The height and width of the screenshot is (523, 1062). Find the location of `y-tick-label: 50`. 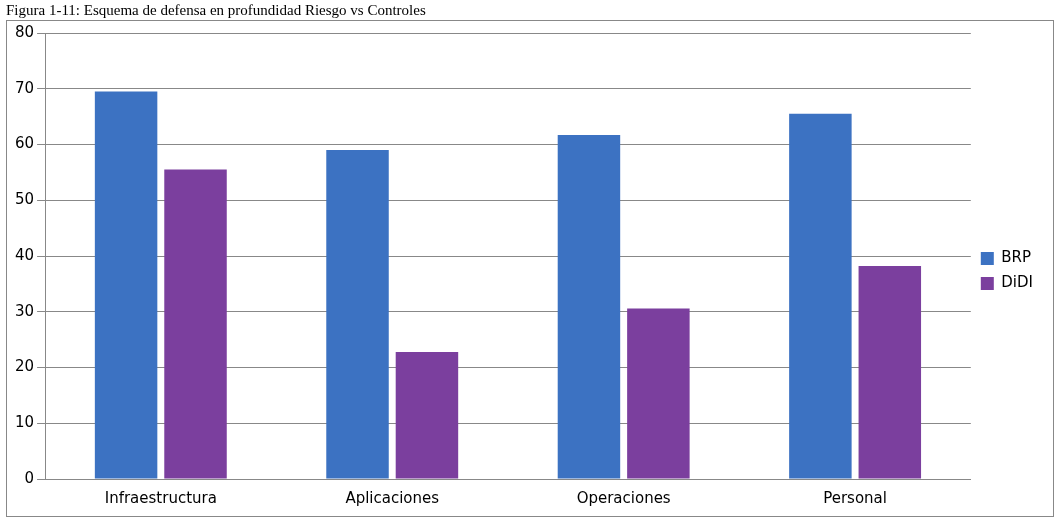

y-tick-label: 50 is located at coordinates (24, 199).